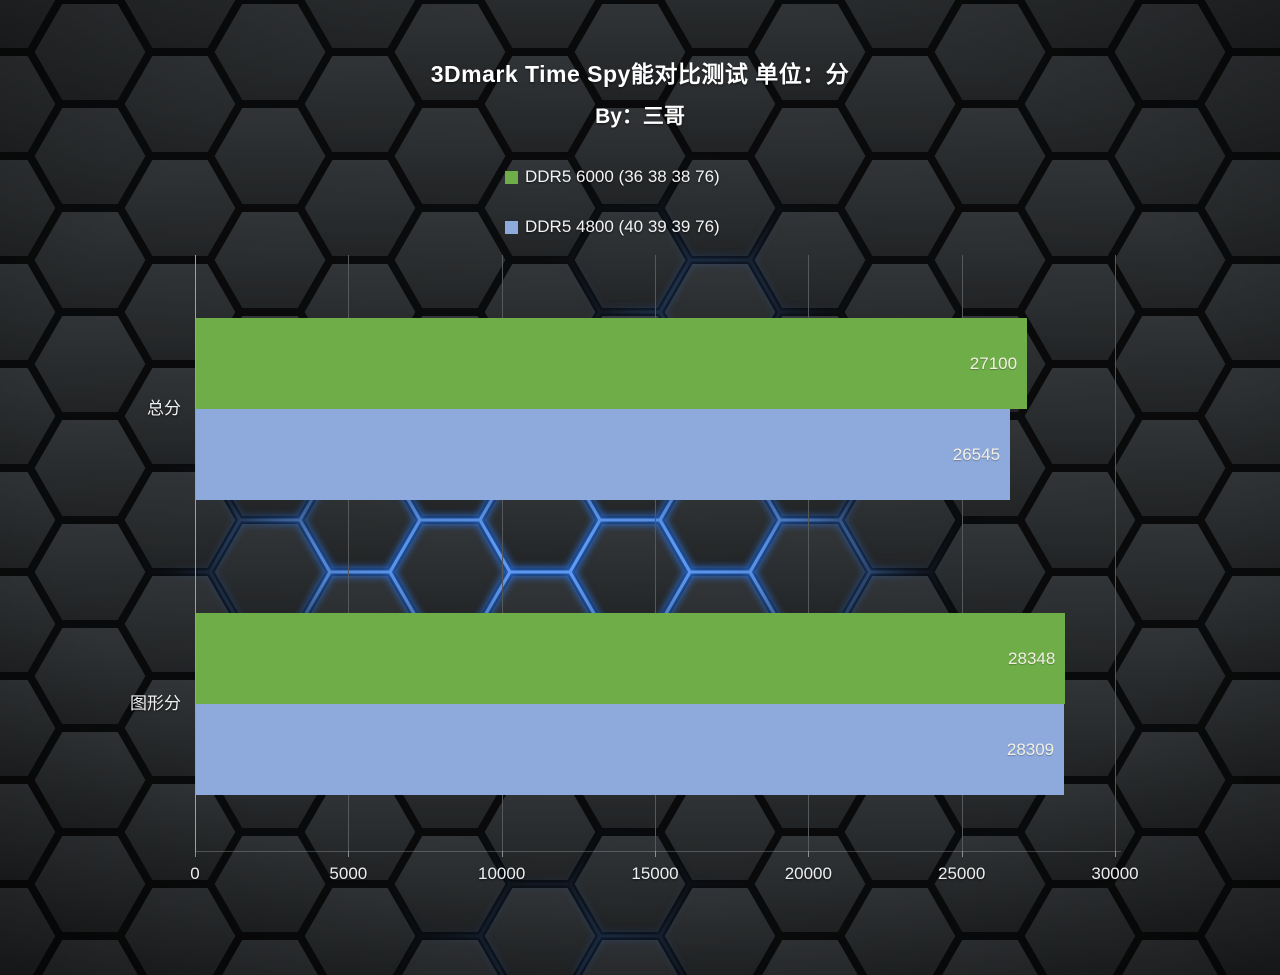  Describe the element at coordinates (640, 74) in the screenshot. I see `chart-title: 3Dmark Time Spy能对比测试 单位：分` at that location.